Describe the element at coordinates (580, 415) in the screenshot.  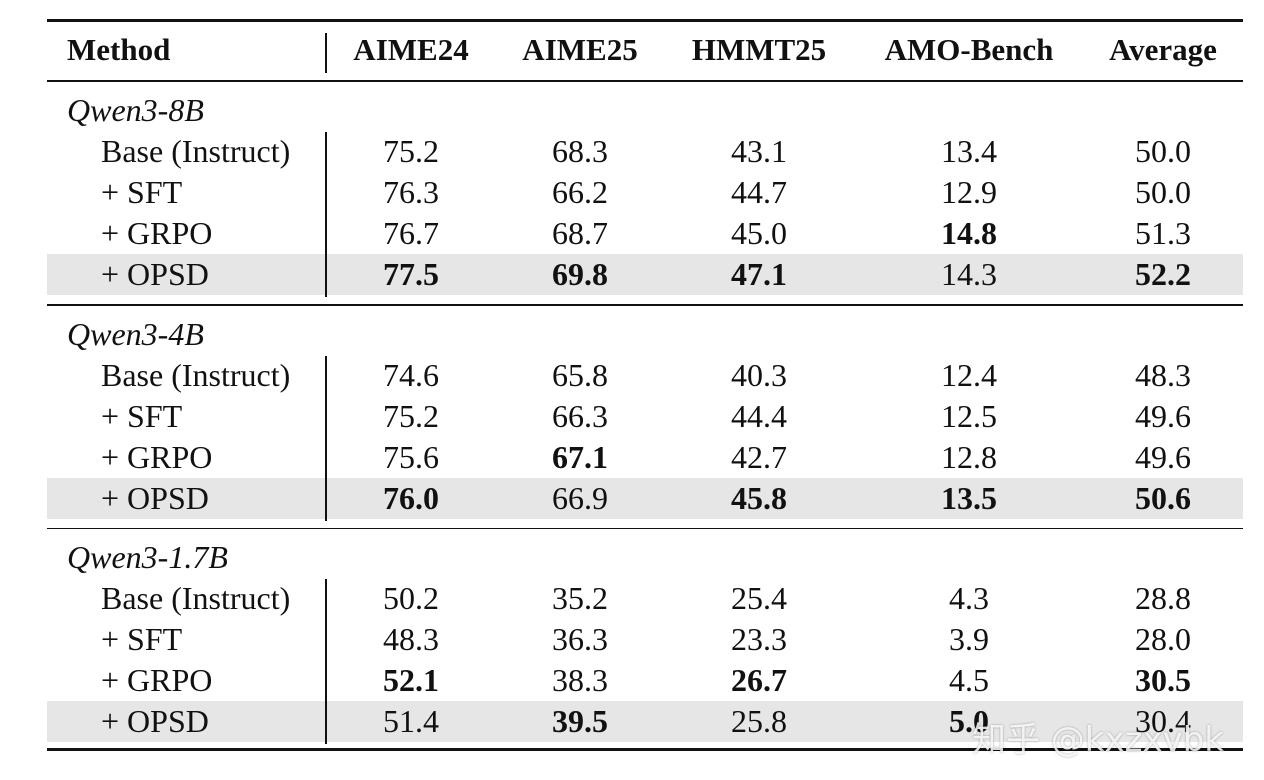
I see `value-cell: 66.3` at that location.